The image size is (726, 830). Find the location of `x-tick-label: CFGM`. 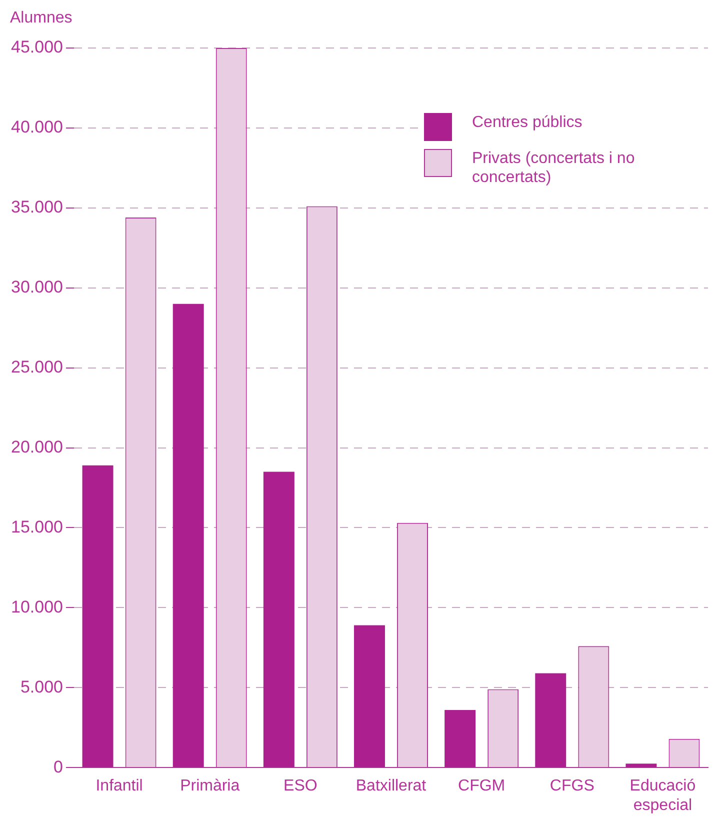

x-tick-label: CFGM is located at coordinates (482, 786).